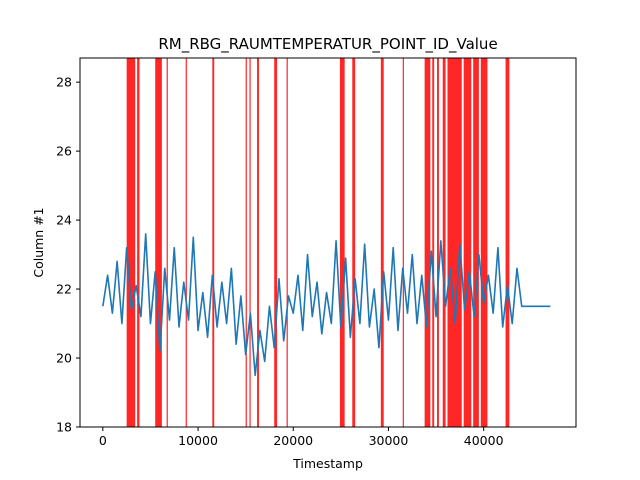 The height and width of the screenshot is (480, 640). What do you see at coordinates (389, 440) in the screenshot?
I see `x-tick-label: 30000` at bounding box center [389, 440].